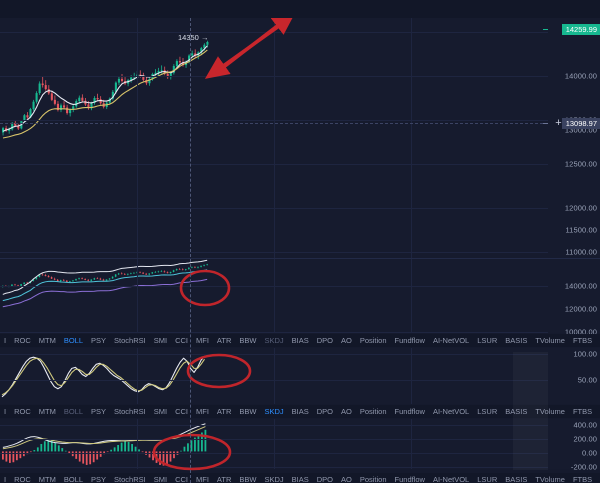 The height and width of the screenshot is (483, 600). I want to click on boll-tick: 12000.00, so click(580, 309).